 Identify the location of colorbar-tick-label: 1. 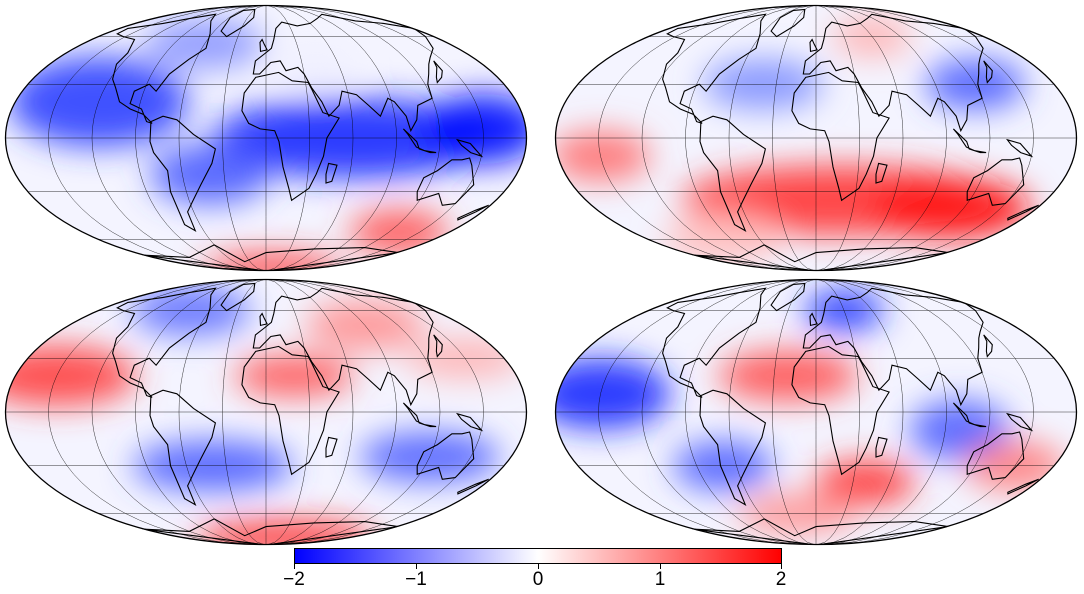
(660, 579).